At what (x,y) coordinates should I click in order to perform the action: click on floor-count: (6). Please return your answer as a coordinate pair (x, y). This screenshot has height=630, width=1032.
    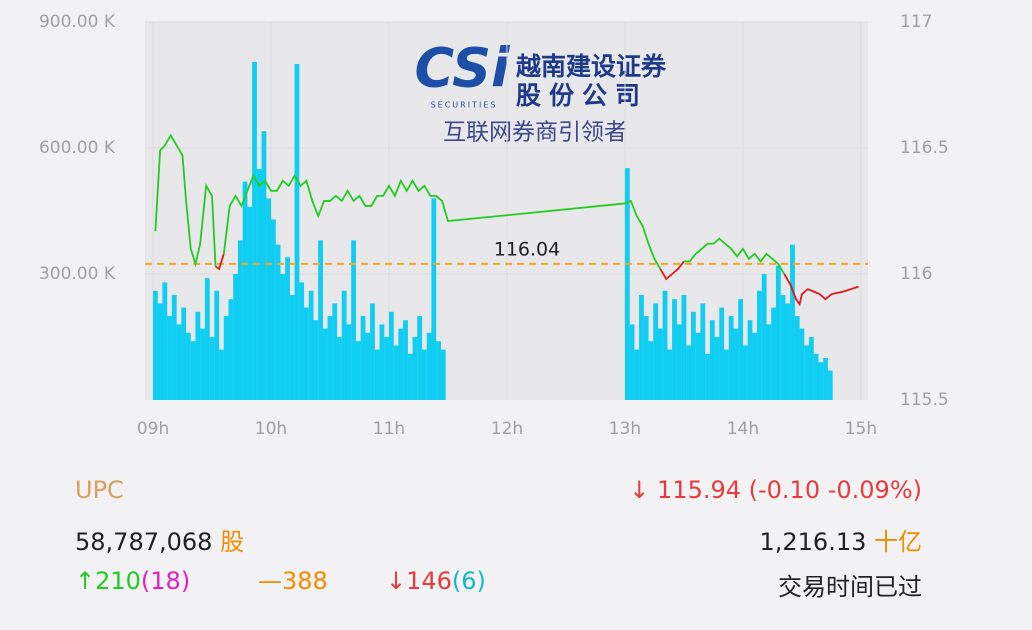
    Looking at the image, I should click on (468, 581).